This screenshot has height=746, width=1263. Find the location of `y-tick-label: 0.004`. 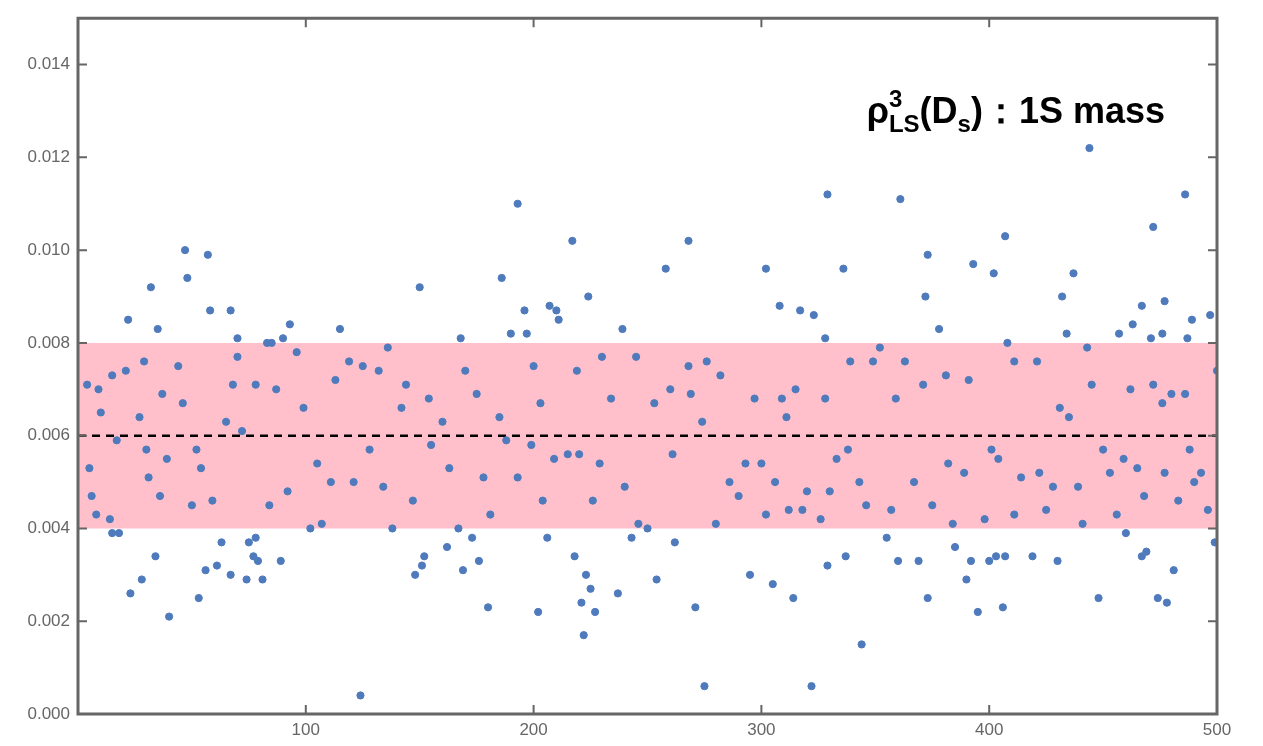

y-tick-label: 0.004 is located at coordinates (48, 528).